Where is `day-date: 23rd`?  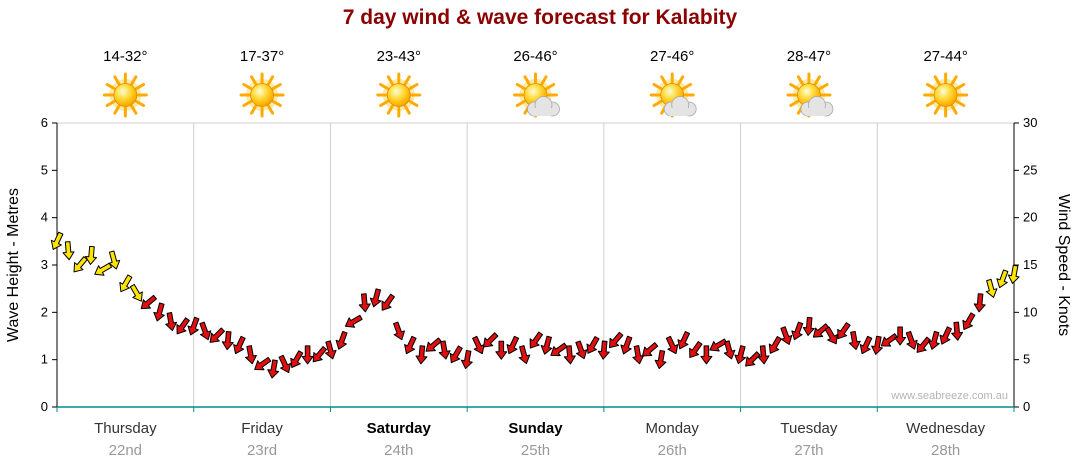
day-date: 23rd is located at coordinates (262, 450).